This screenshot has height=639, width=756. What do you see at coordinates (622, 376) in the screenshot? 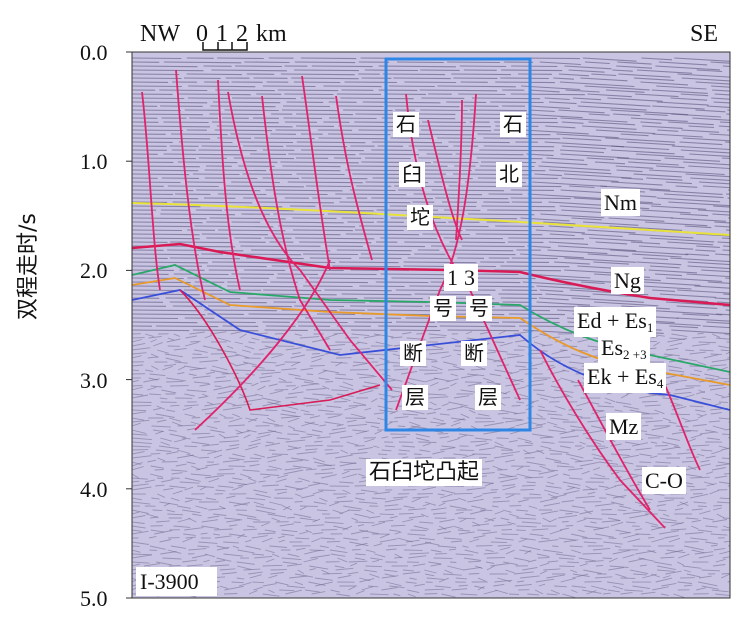
I see `unit-label-ek-es4-main: Ek + Es` at bounding box center [622, 376].